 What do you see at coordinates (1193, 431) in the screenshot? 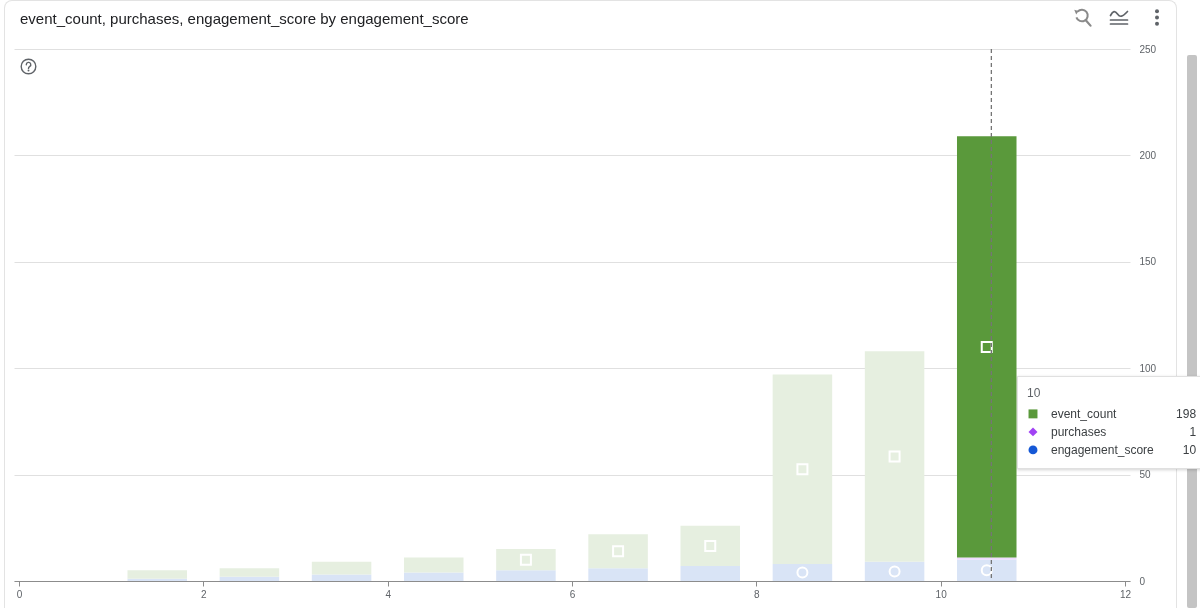
I see `text: 1` at bounding box center [1193, 431].